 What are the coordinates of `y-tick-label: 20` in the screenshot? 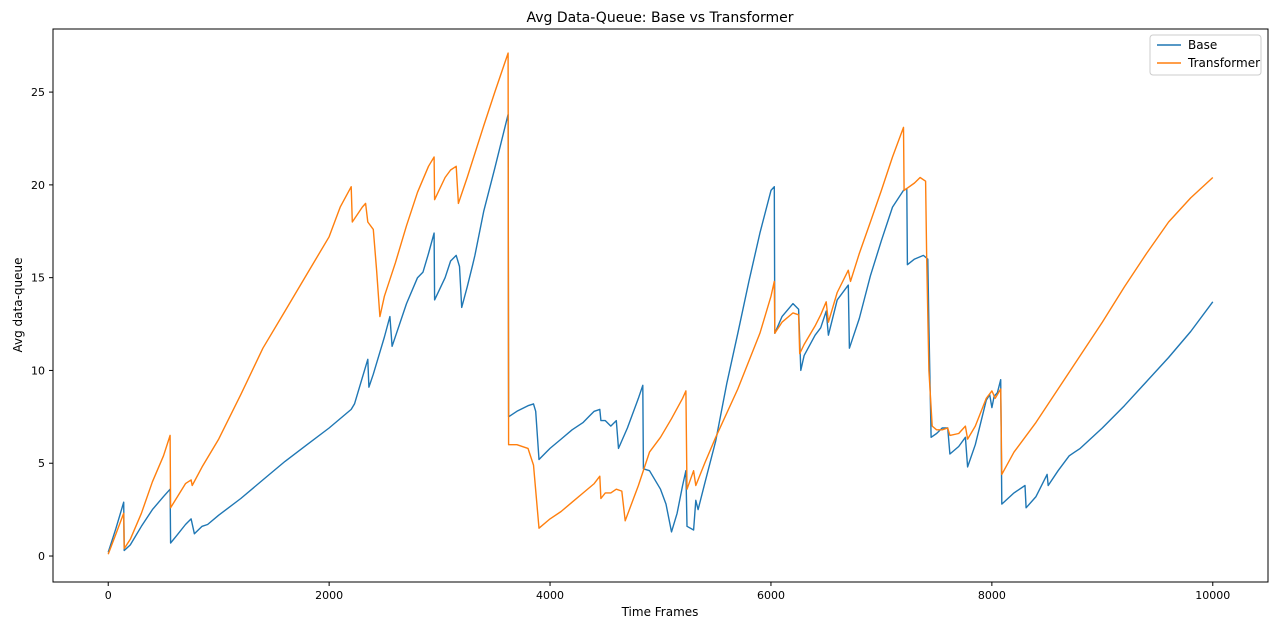 It's located at (38, 185).